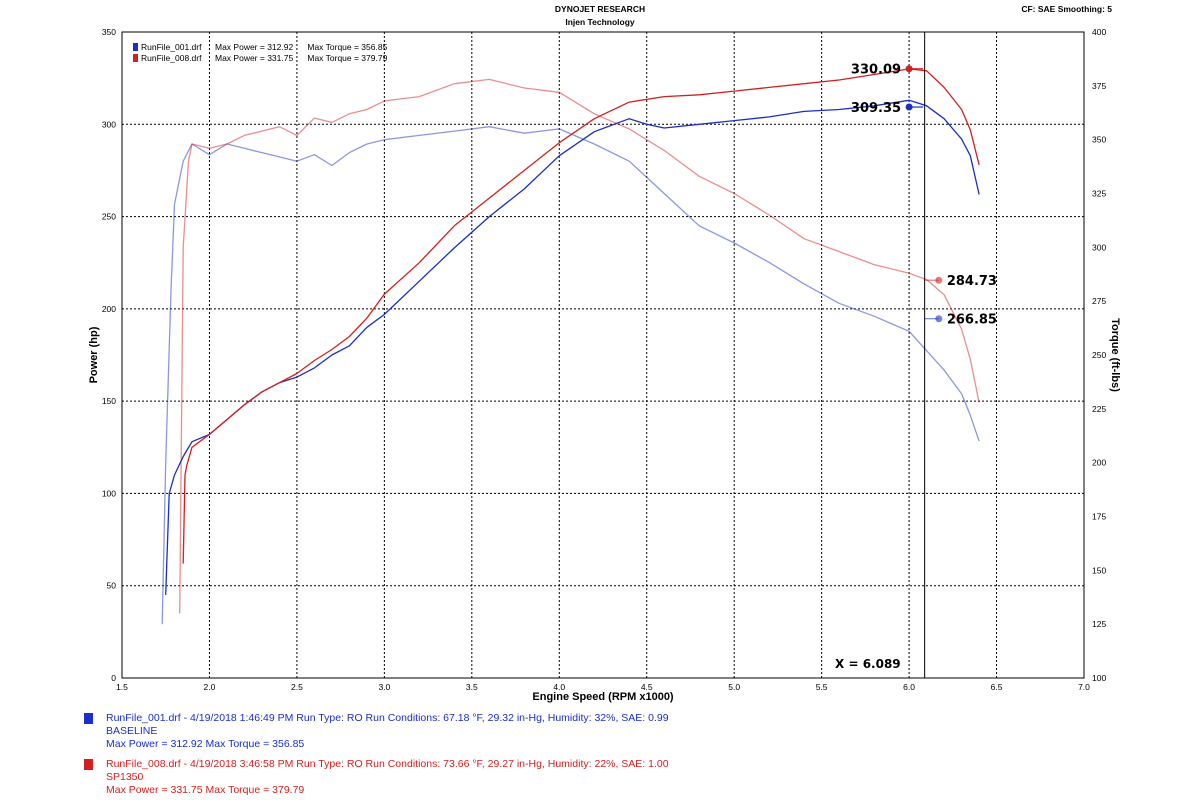 The image size is (1200, 800). I want to click on y2-tick-label: 150, so click(1099, 570).